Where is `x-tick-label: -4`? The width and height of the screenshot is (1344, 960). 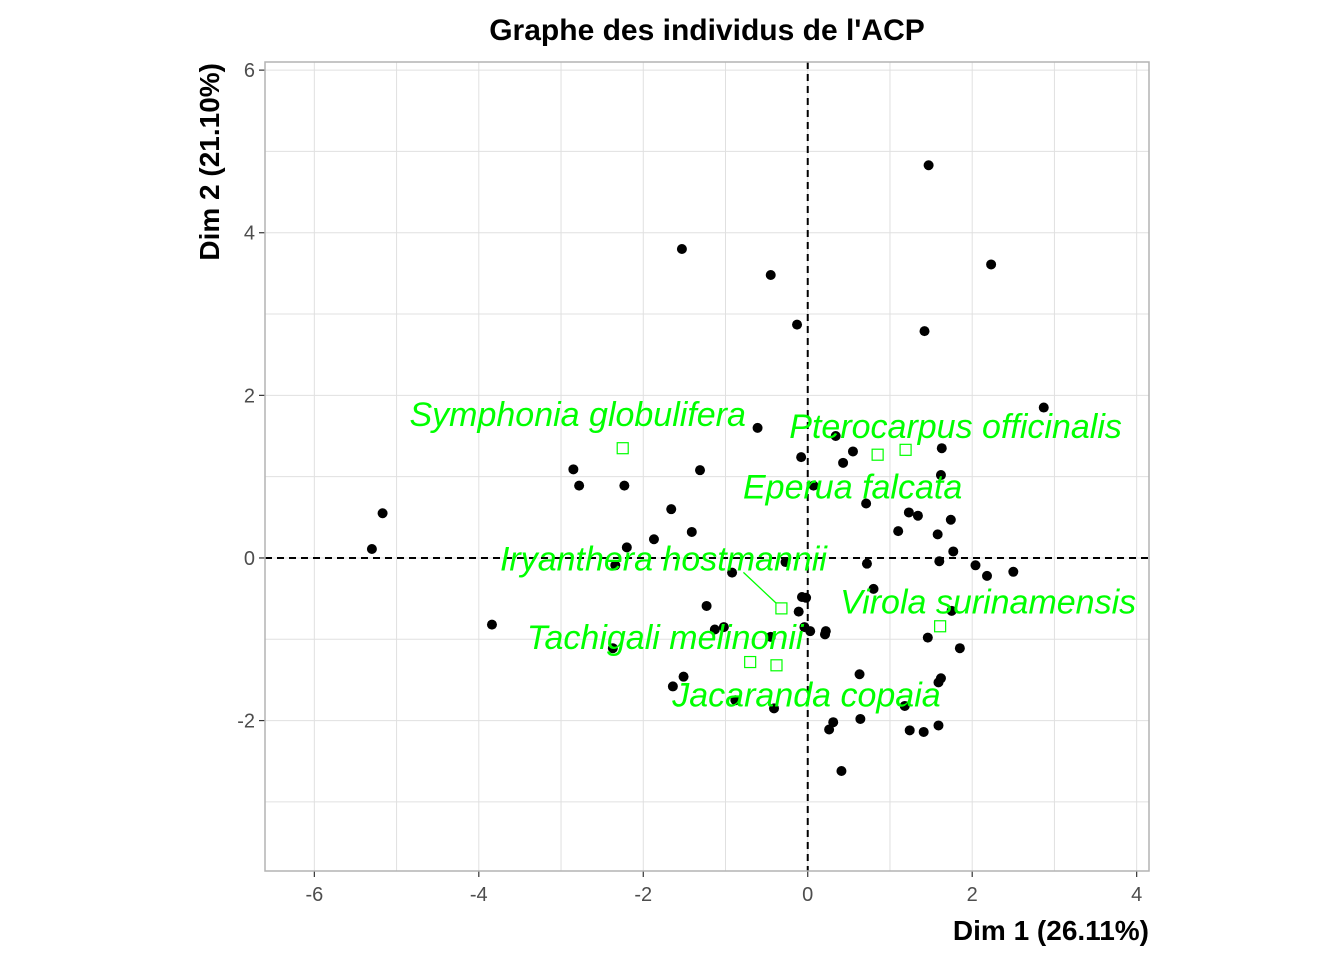
x-tick-label: -4 is located at coordinates (479, 895).